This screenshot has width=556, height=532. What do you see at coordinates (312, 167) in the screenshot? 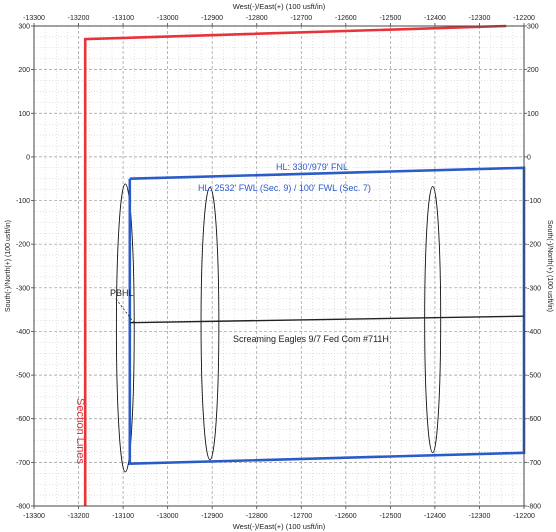
I see `annotation-hl-fnl: HL: 330'/979' FNL` at bounding box center [312, 167].